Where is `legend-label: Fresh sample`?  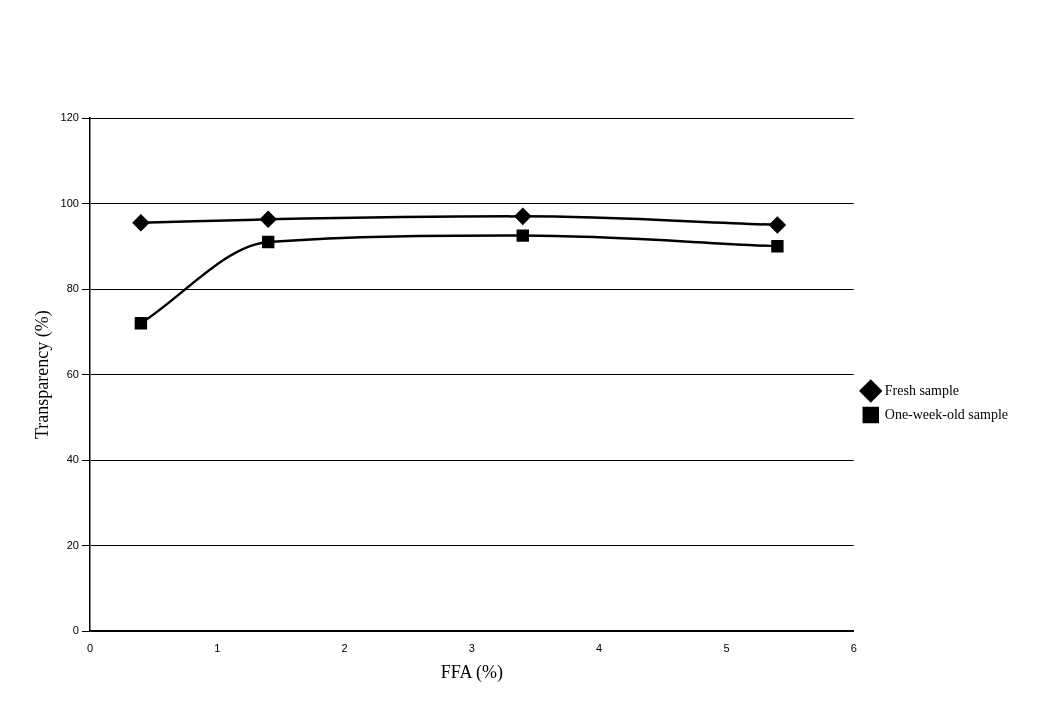
legend-label: Fresh sample is located at coordinates (922, 390).